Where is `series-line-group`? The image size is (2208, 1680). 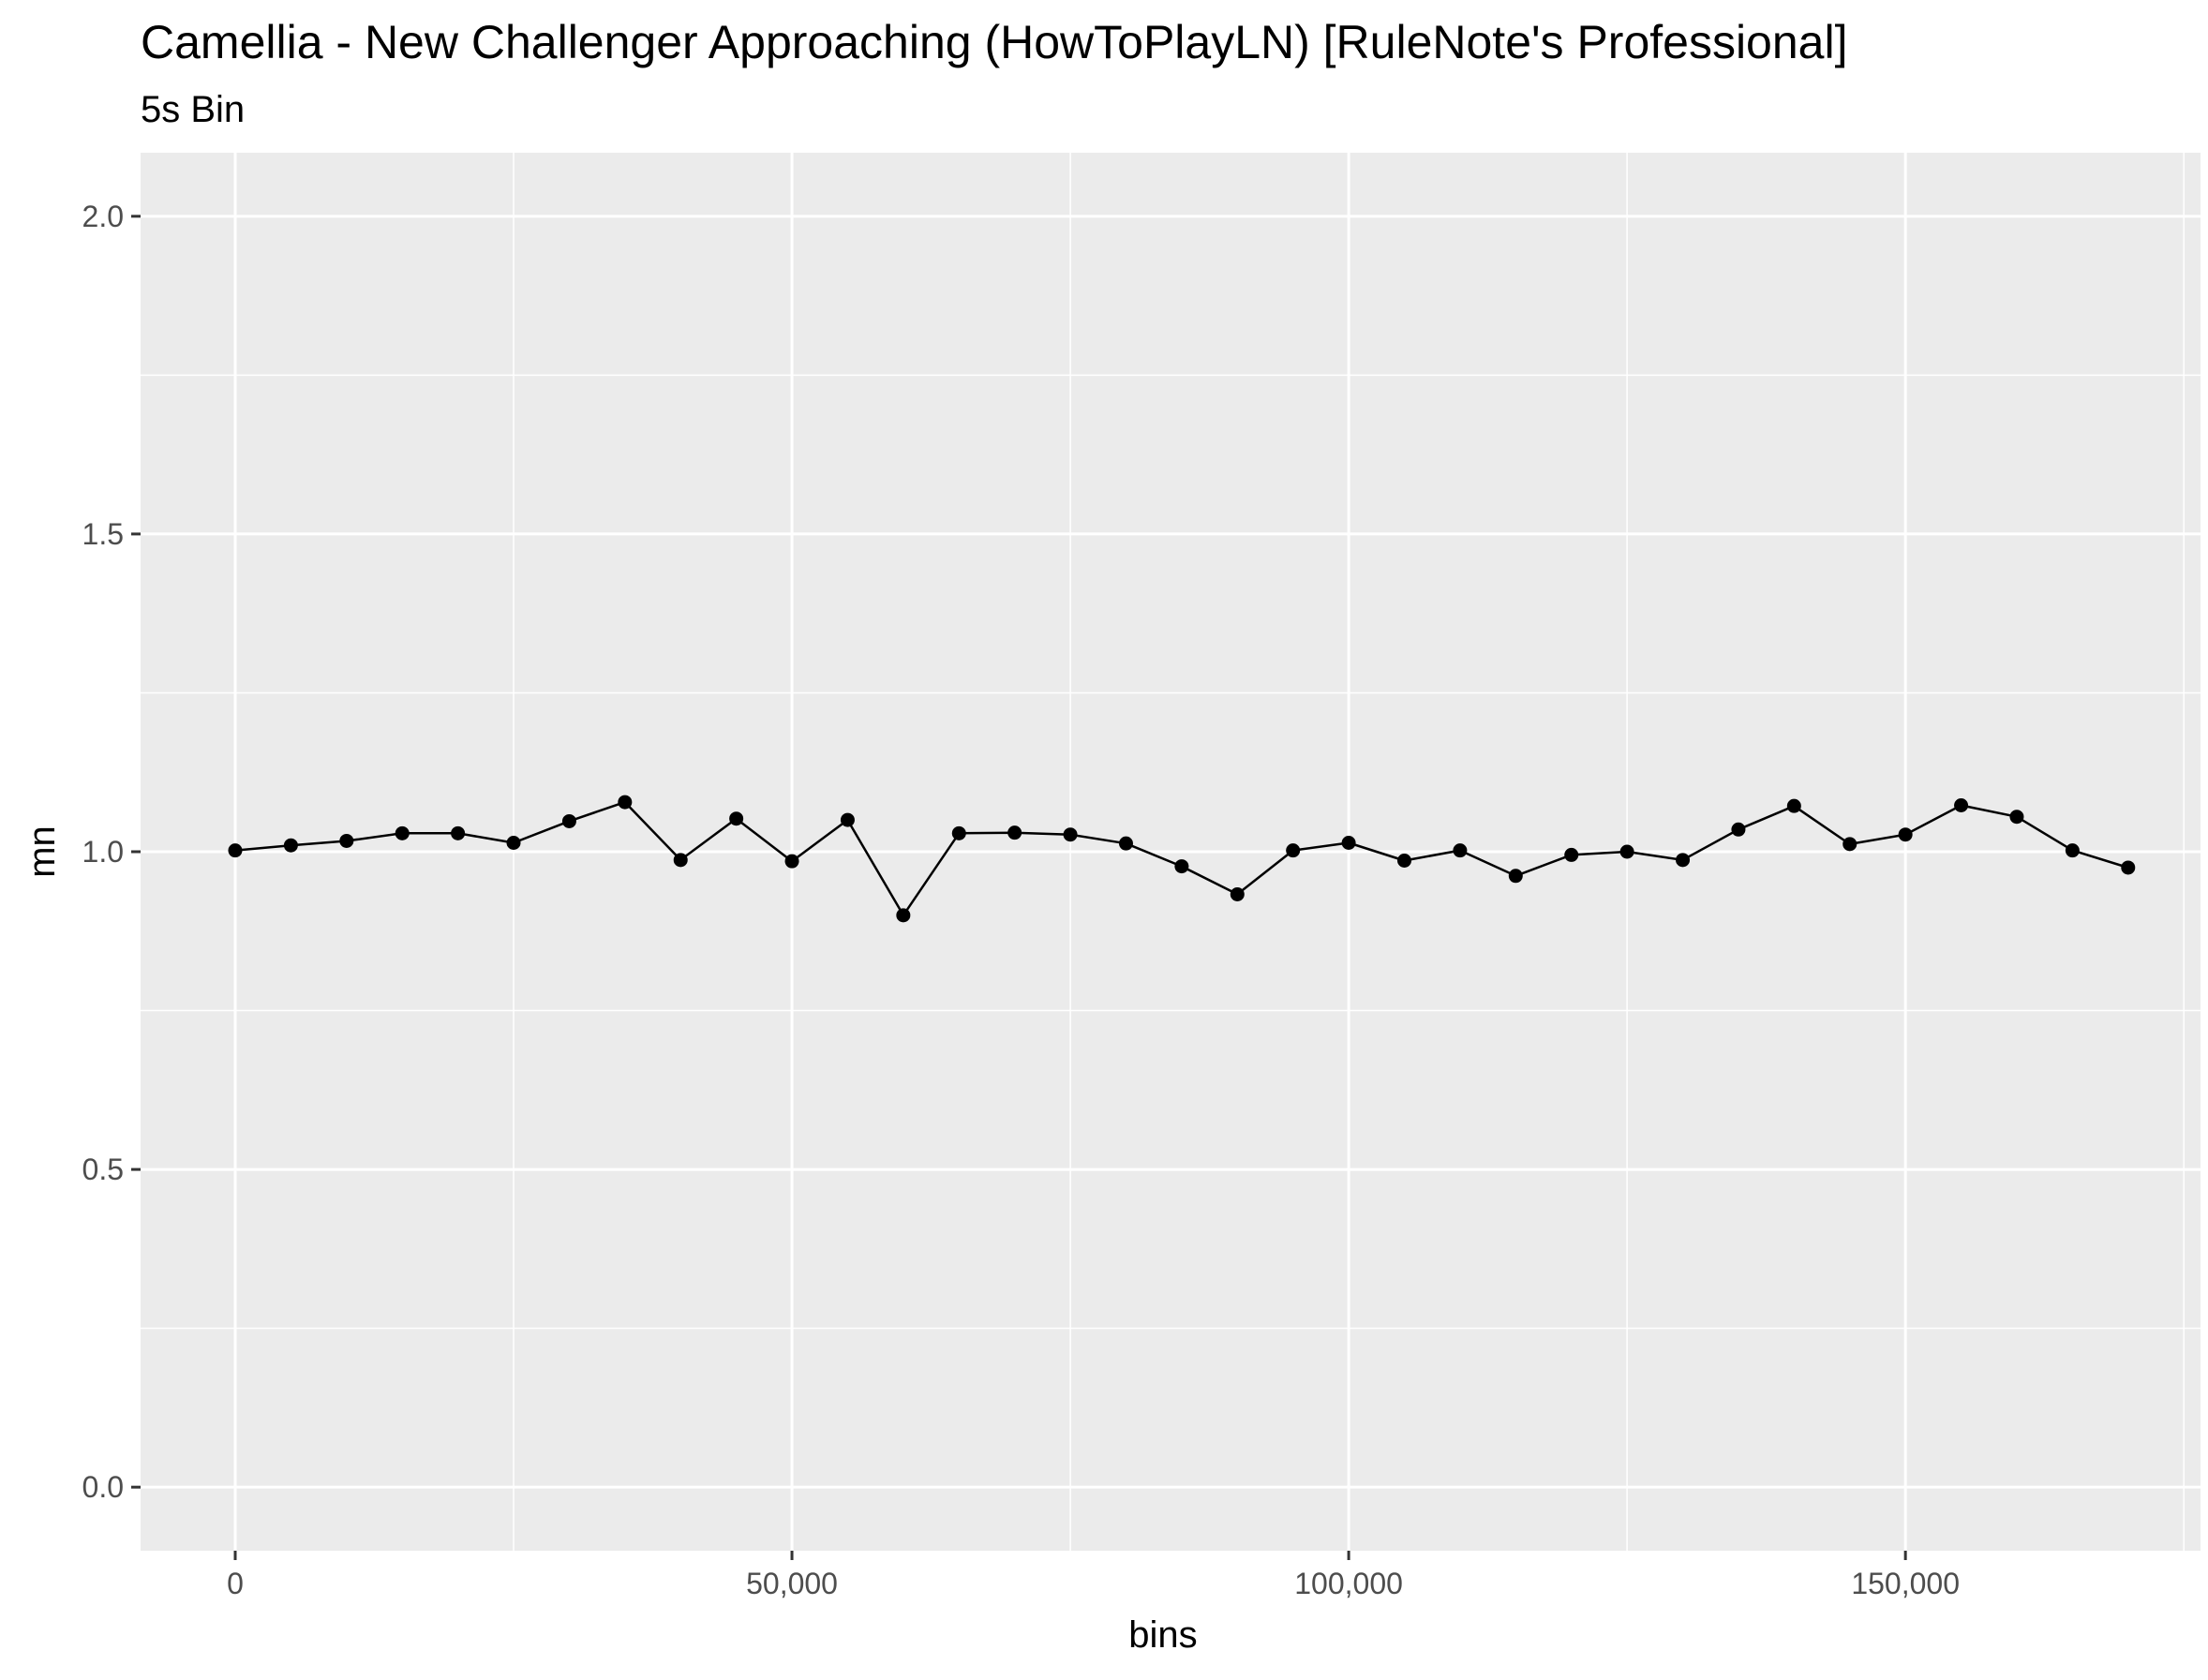 series-line-group is located at coordinates (1182, 859).